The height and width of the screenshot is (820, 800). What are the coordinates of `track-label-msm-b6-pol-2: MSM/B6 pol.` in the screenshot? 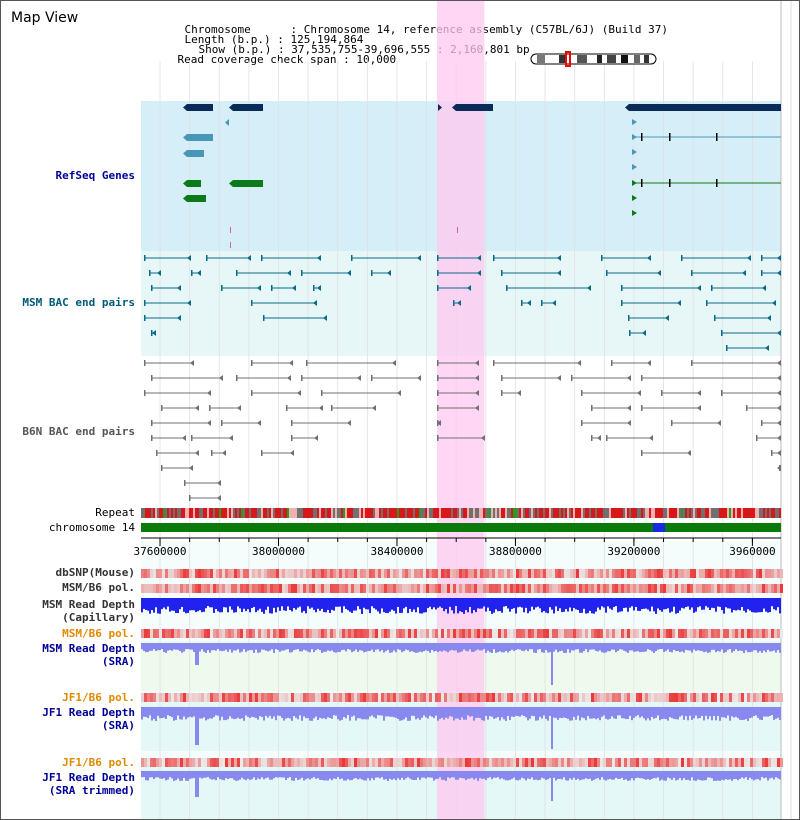 It's located at (98, 633).